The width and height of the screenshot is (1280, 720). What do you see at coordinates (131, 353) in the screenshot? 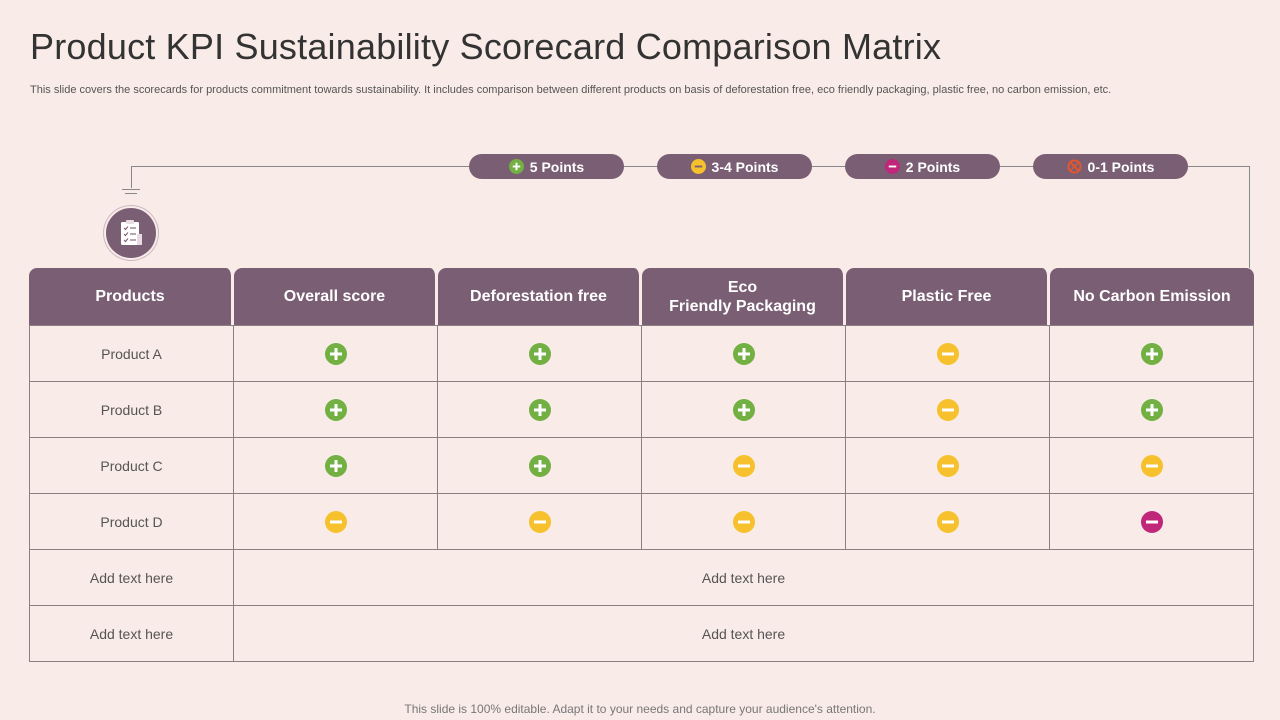
I see `product-name-cell: Product A` at bounding box center [131, 353].